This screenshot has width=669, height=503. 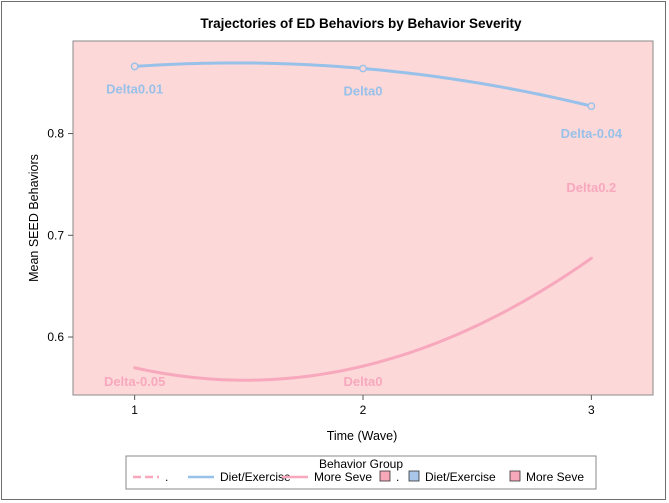 What do you see at coordinates (134, 88) in the screenshot?
I see `data-label: Delta0.01` at bounding box center [134, 88].